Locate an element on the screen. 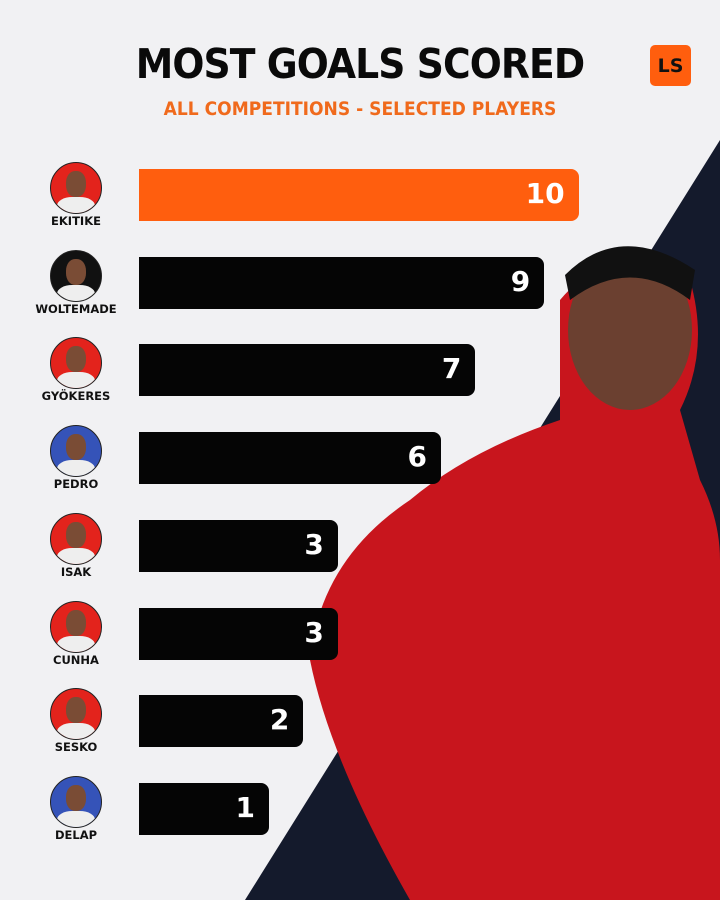 Image resolution: width=720 pixels, height=900 pixels. brand-logo: LS is located at coordinates (670, 65).